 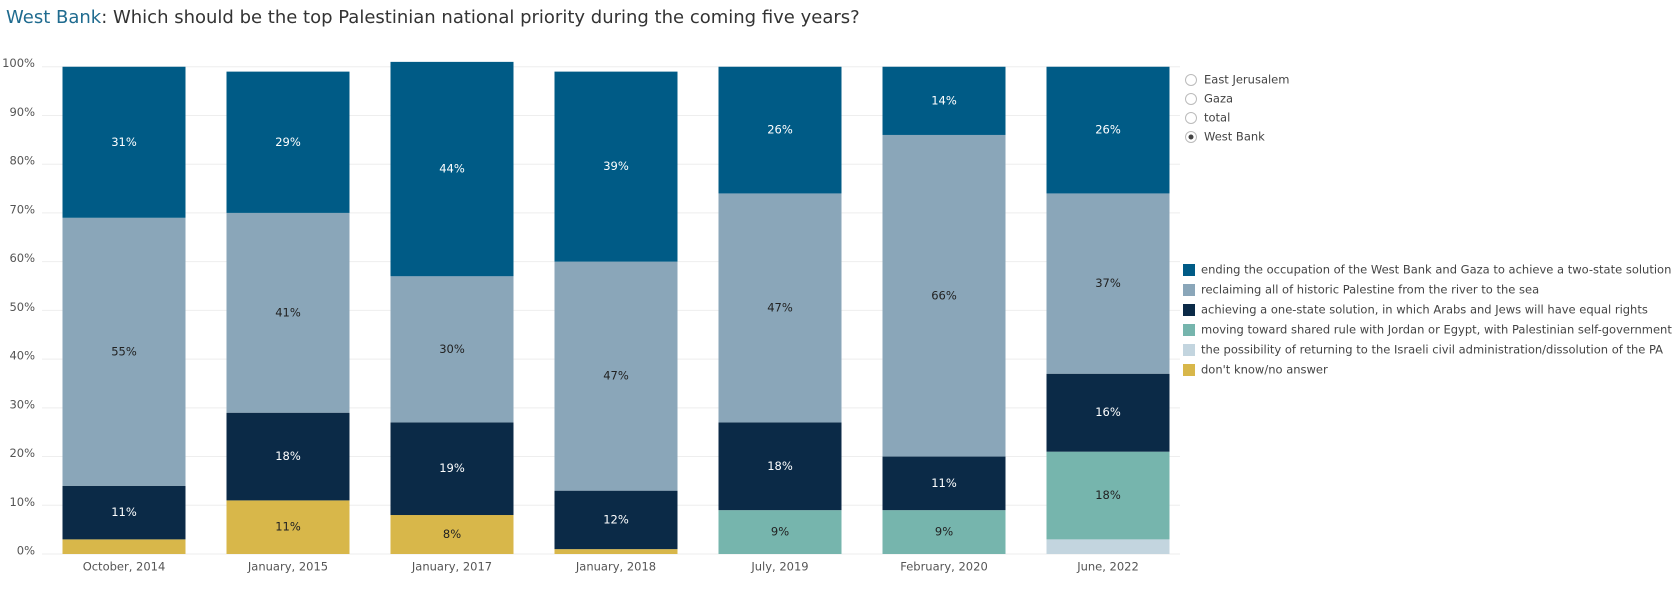 I want to click on data-label: 55%, so click(x=124, y=351).